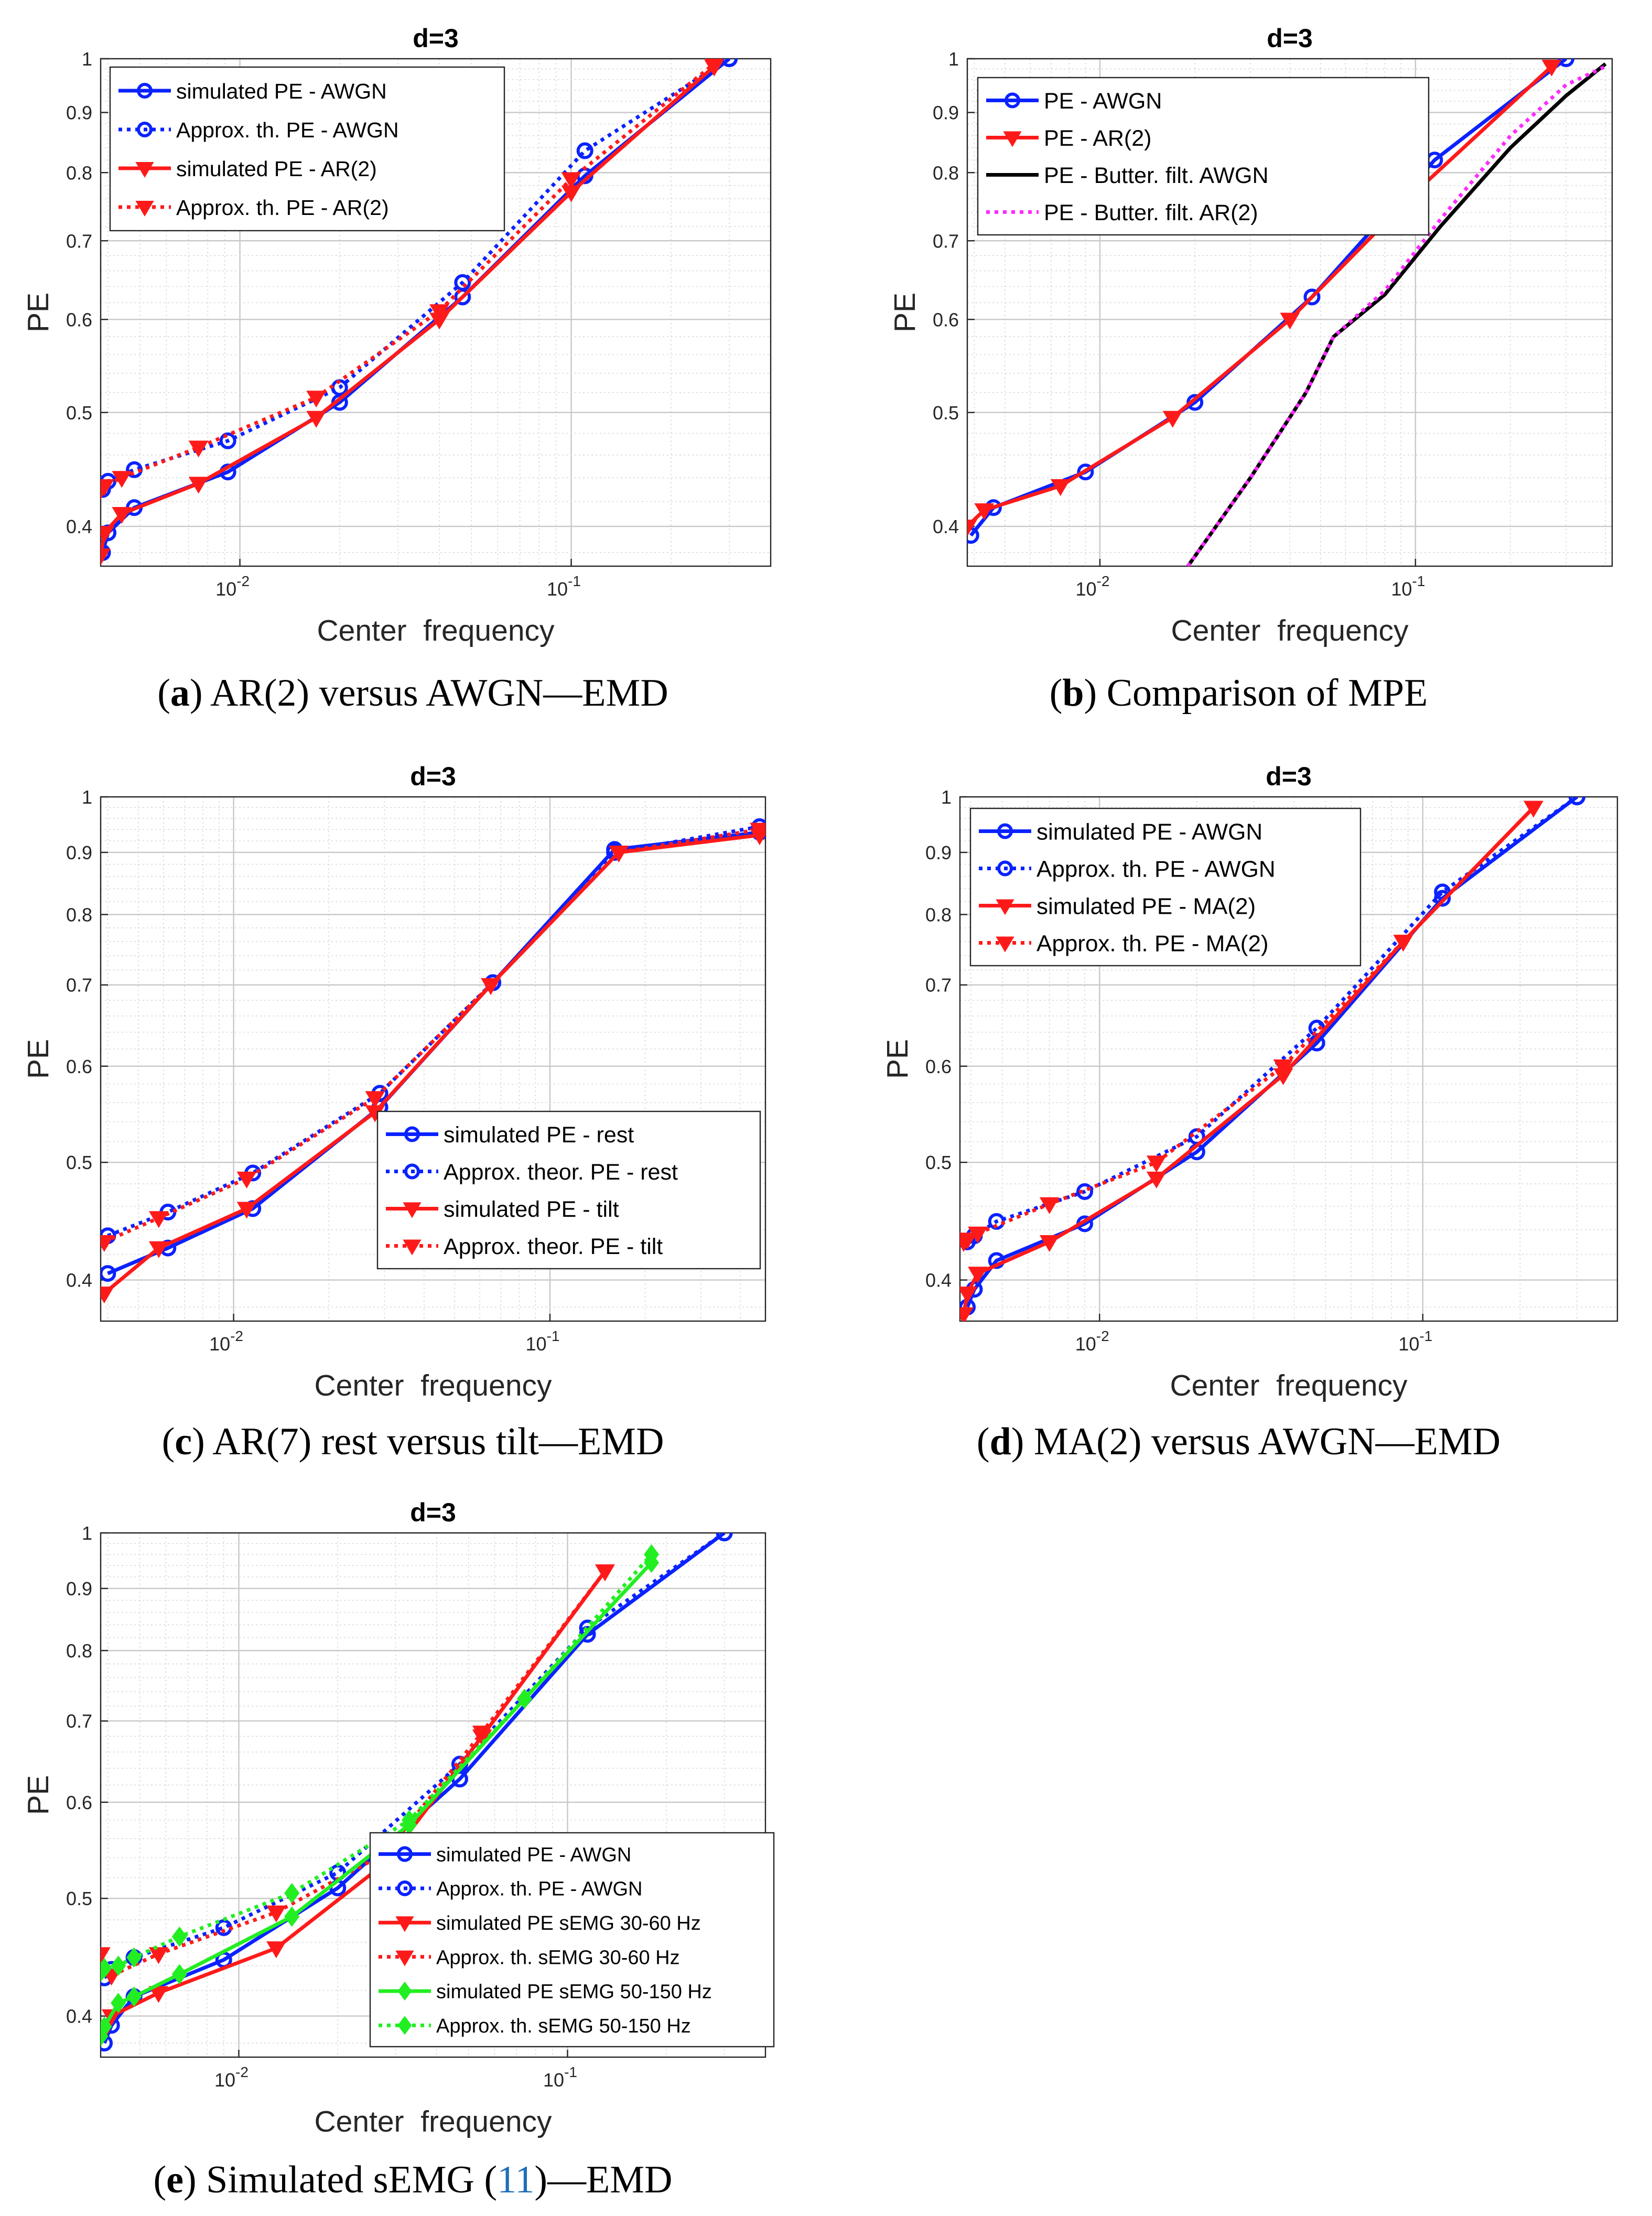 This screenshot has height=2216, width=1652. Describe the element at coordinates (434, 1441) in the screenshot. I see `caption-c-text: AR(7) rest versus tilt—EMD` at that location.